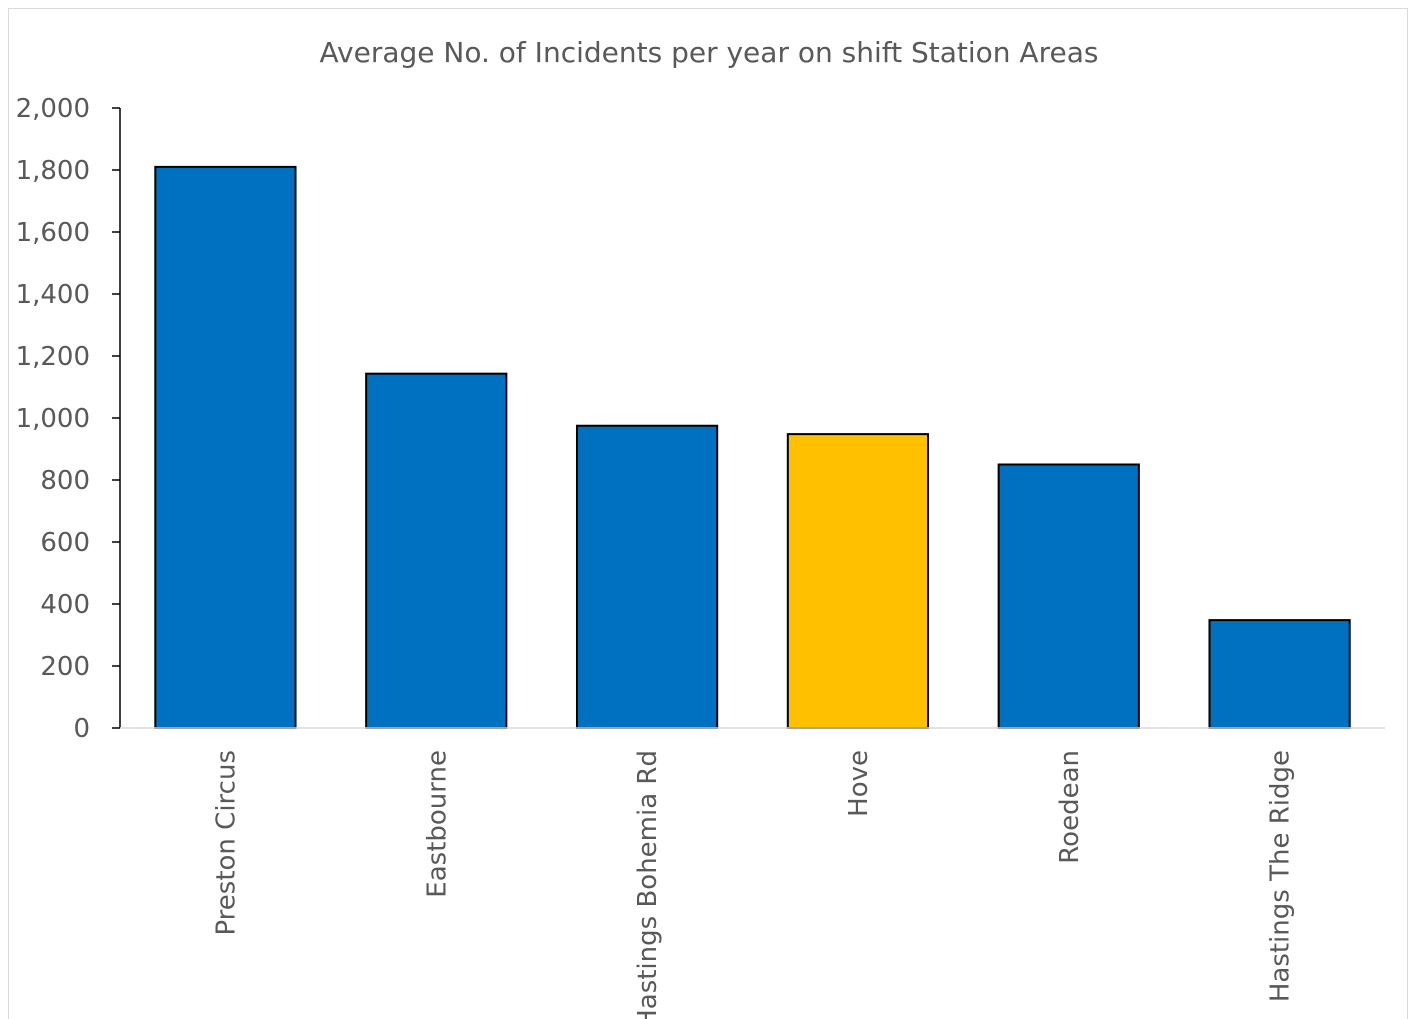  I want to click on bar-hastings-bohemia-rd, so click(647, 576).